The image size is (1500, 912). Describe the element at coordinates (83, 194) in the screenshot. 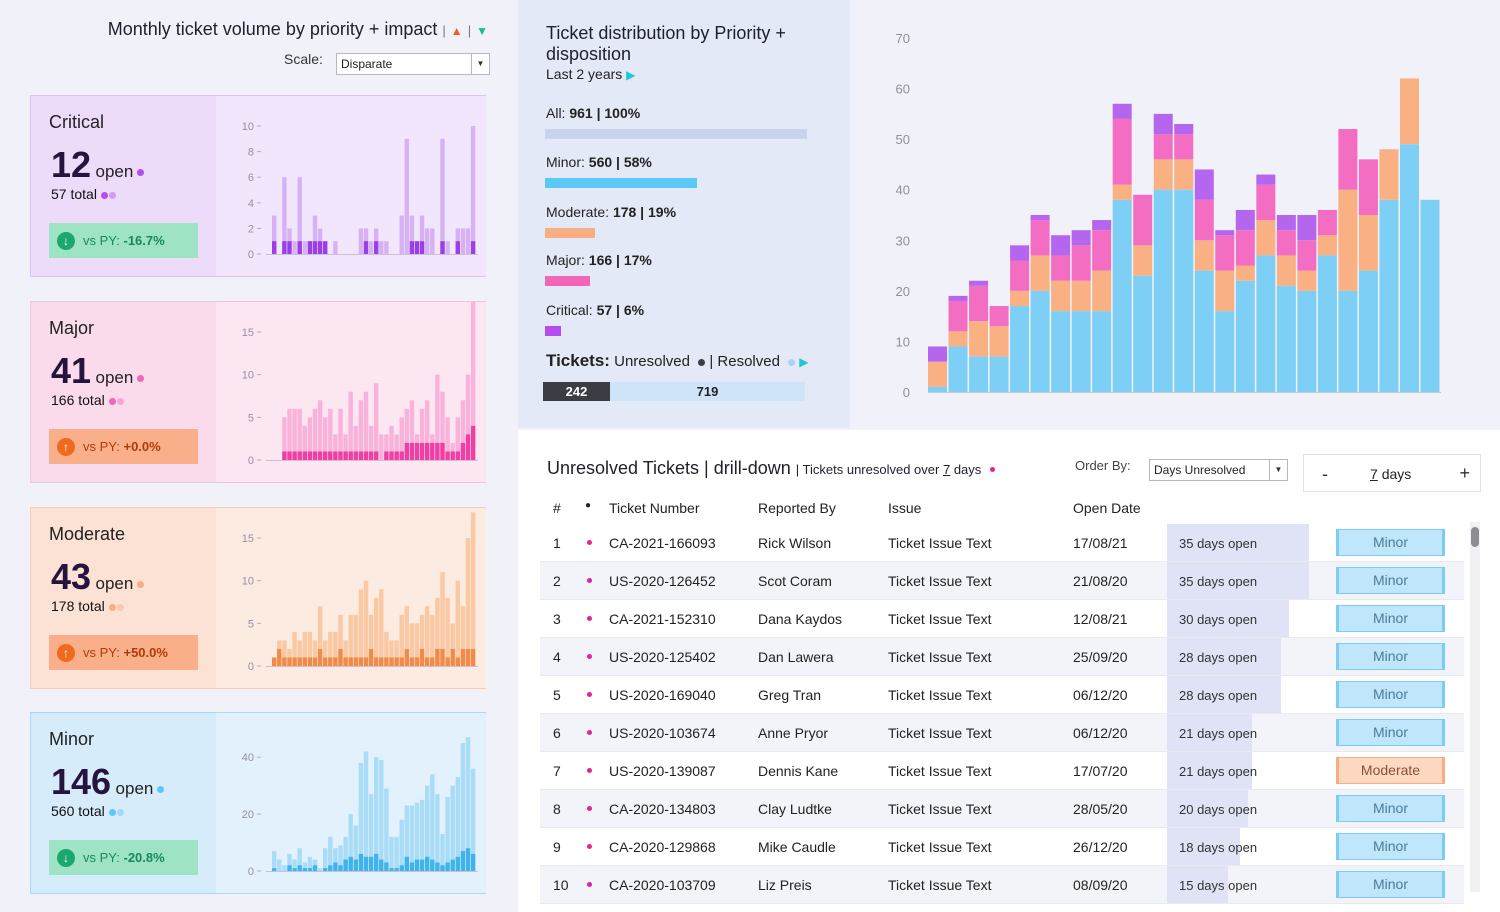

I see `card-total: 57 total` at that location.